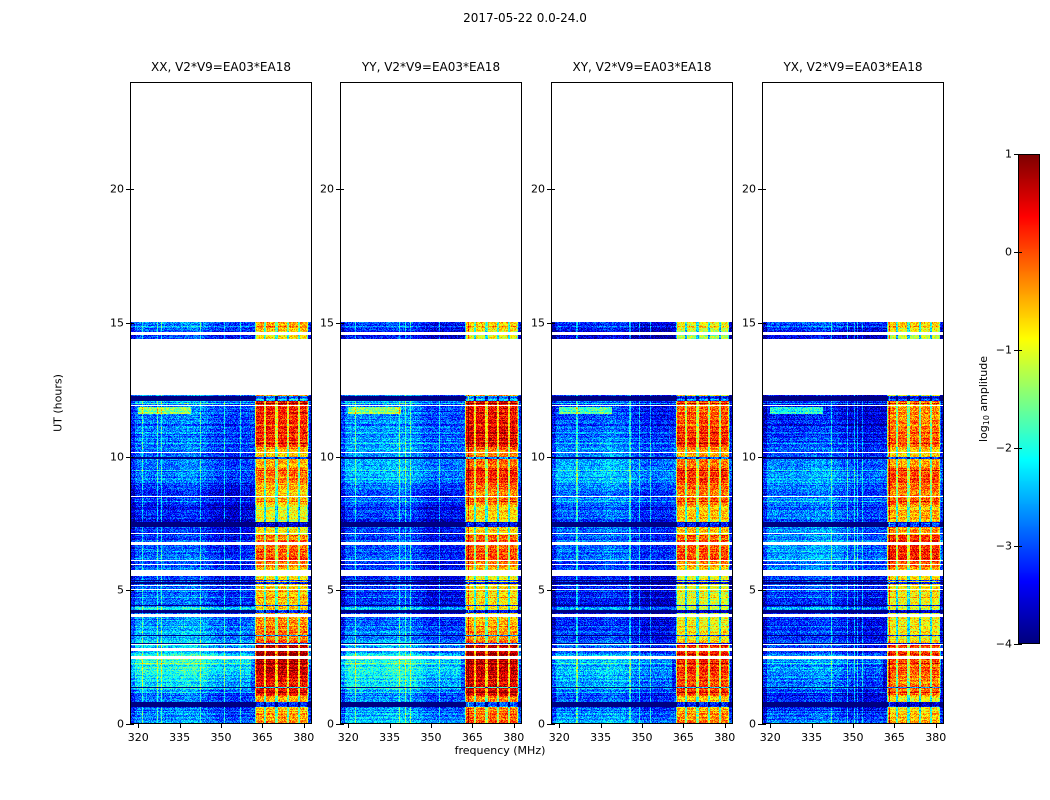 Image resolution: width=1050 pixels, height=800 pixels. What do you see at coordinates (983, 434) in the screenshot?
I see `colorbar-label-prefix: log` at bounding box center [983, 434].